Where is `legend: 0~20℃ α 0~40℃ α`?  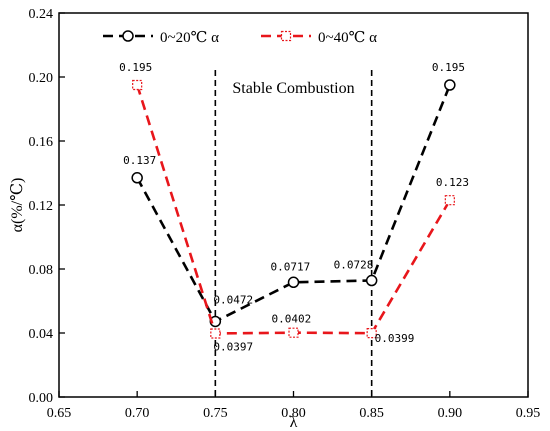
legend: 0~20℃ α 0~40℃ α is located at coordinates (240, 38).